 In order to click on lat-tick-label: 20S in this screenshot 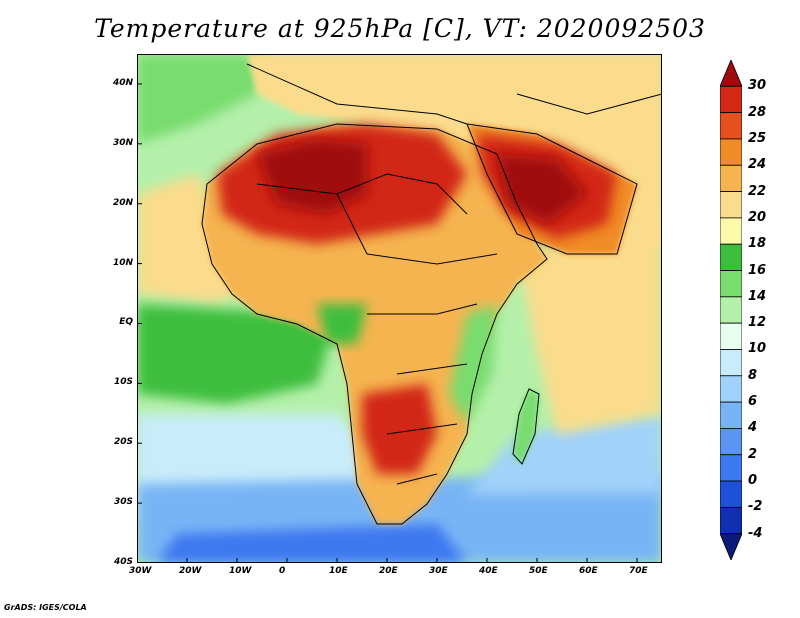, I will do `click(123, 442)`.